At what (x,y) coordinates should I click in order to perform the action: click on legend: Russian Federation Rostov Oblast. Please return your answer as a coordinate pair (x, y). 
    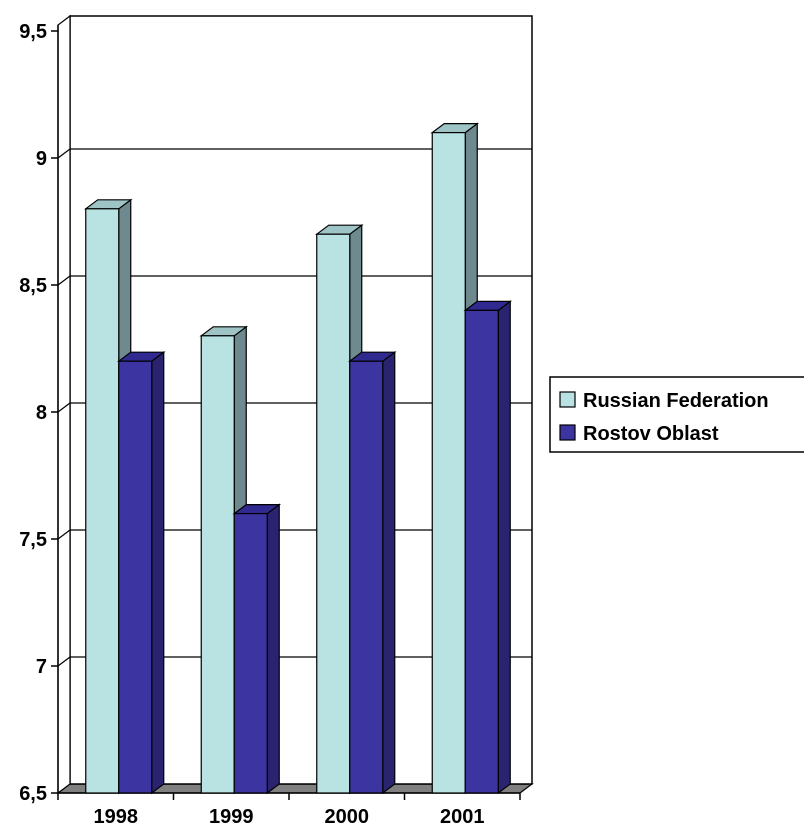
    Looking at the image, I should click on (676, 414).